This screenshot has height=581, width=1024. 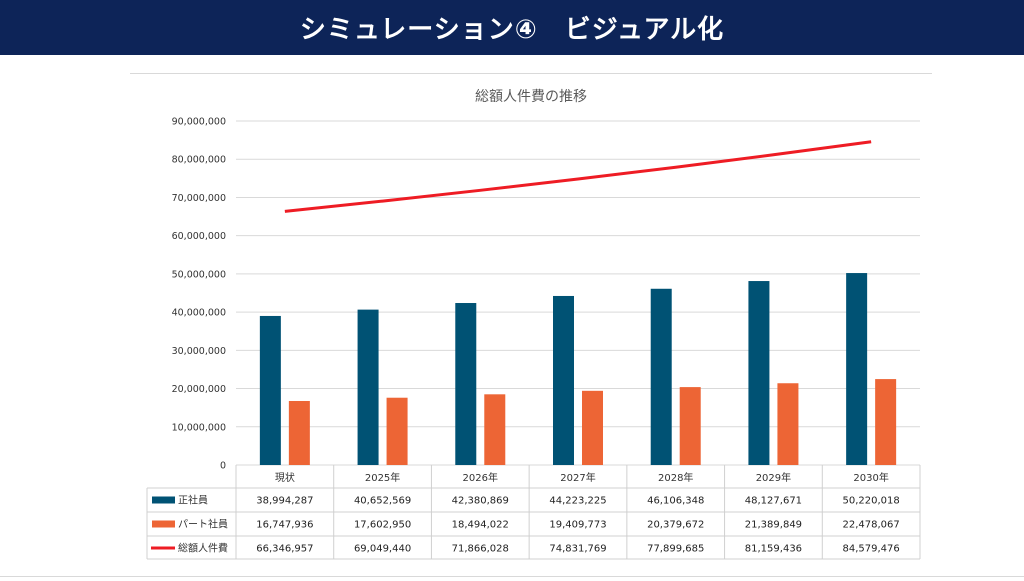 I want to click on data-label: 81,159,436, so click(x=773, y=549).